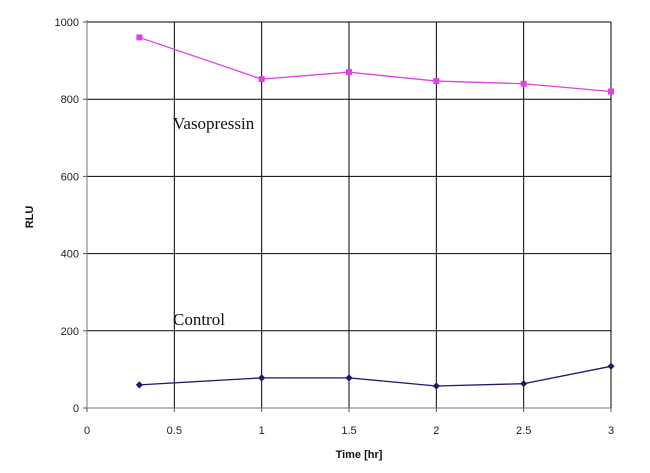 This screenshot has width=650, height=473. I want to click on x-tick-label: 2.5, so click(523, 431).